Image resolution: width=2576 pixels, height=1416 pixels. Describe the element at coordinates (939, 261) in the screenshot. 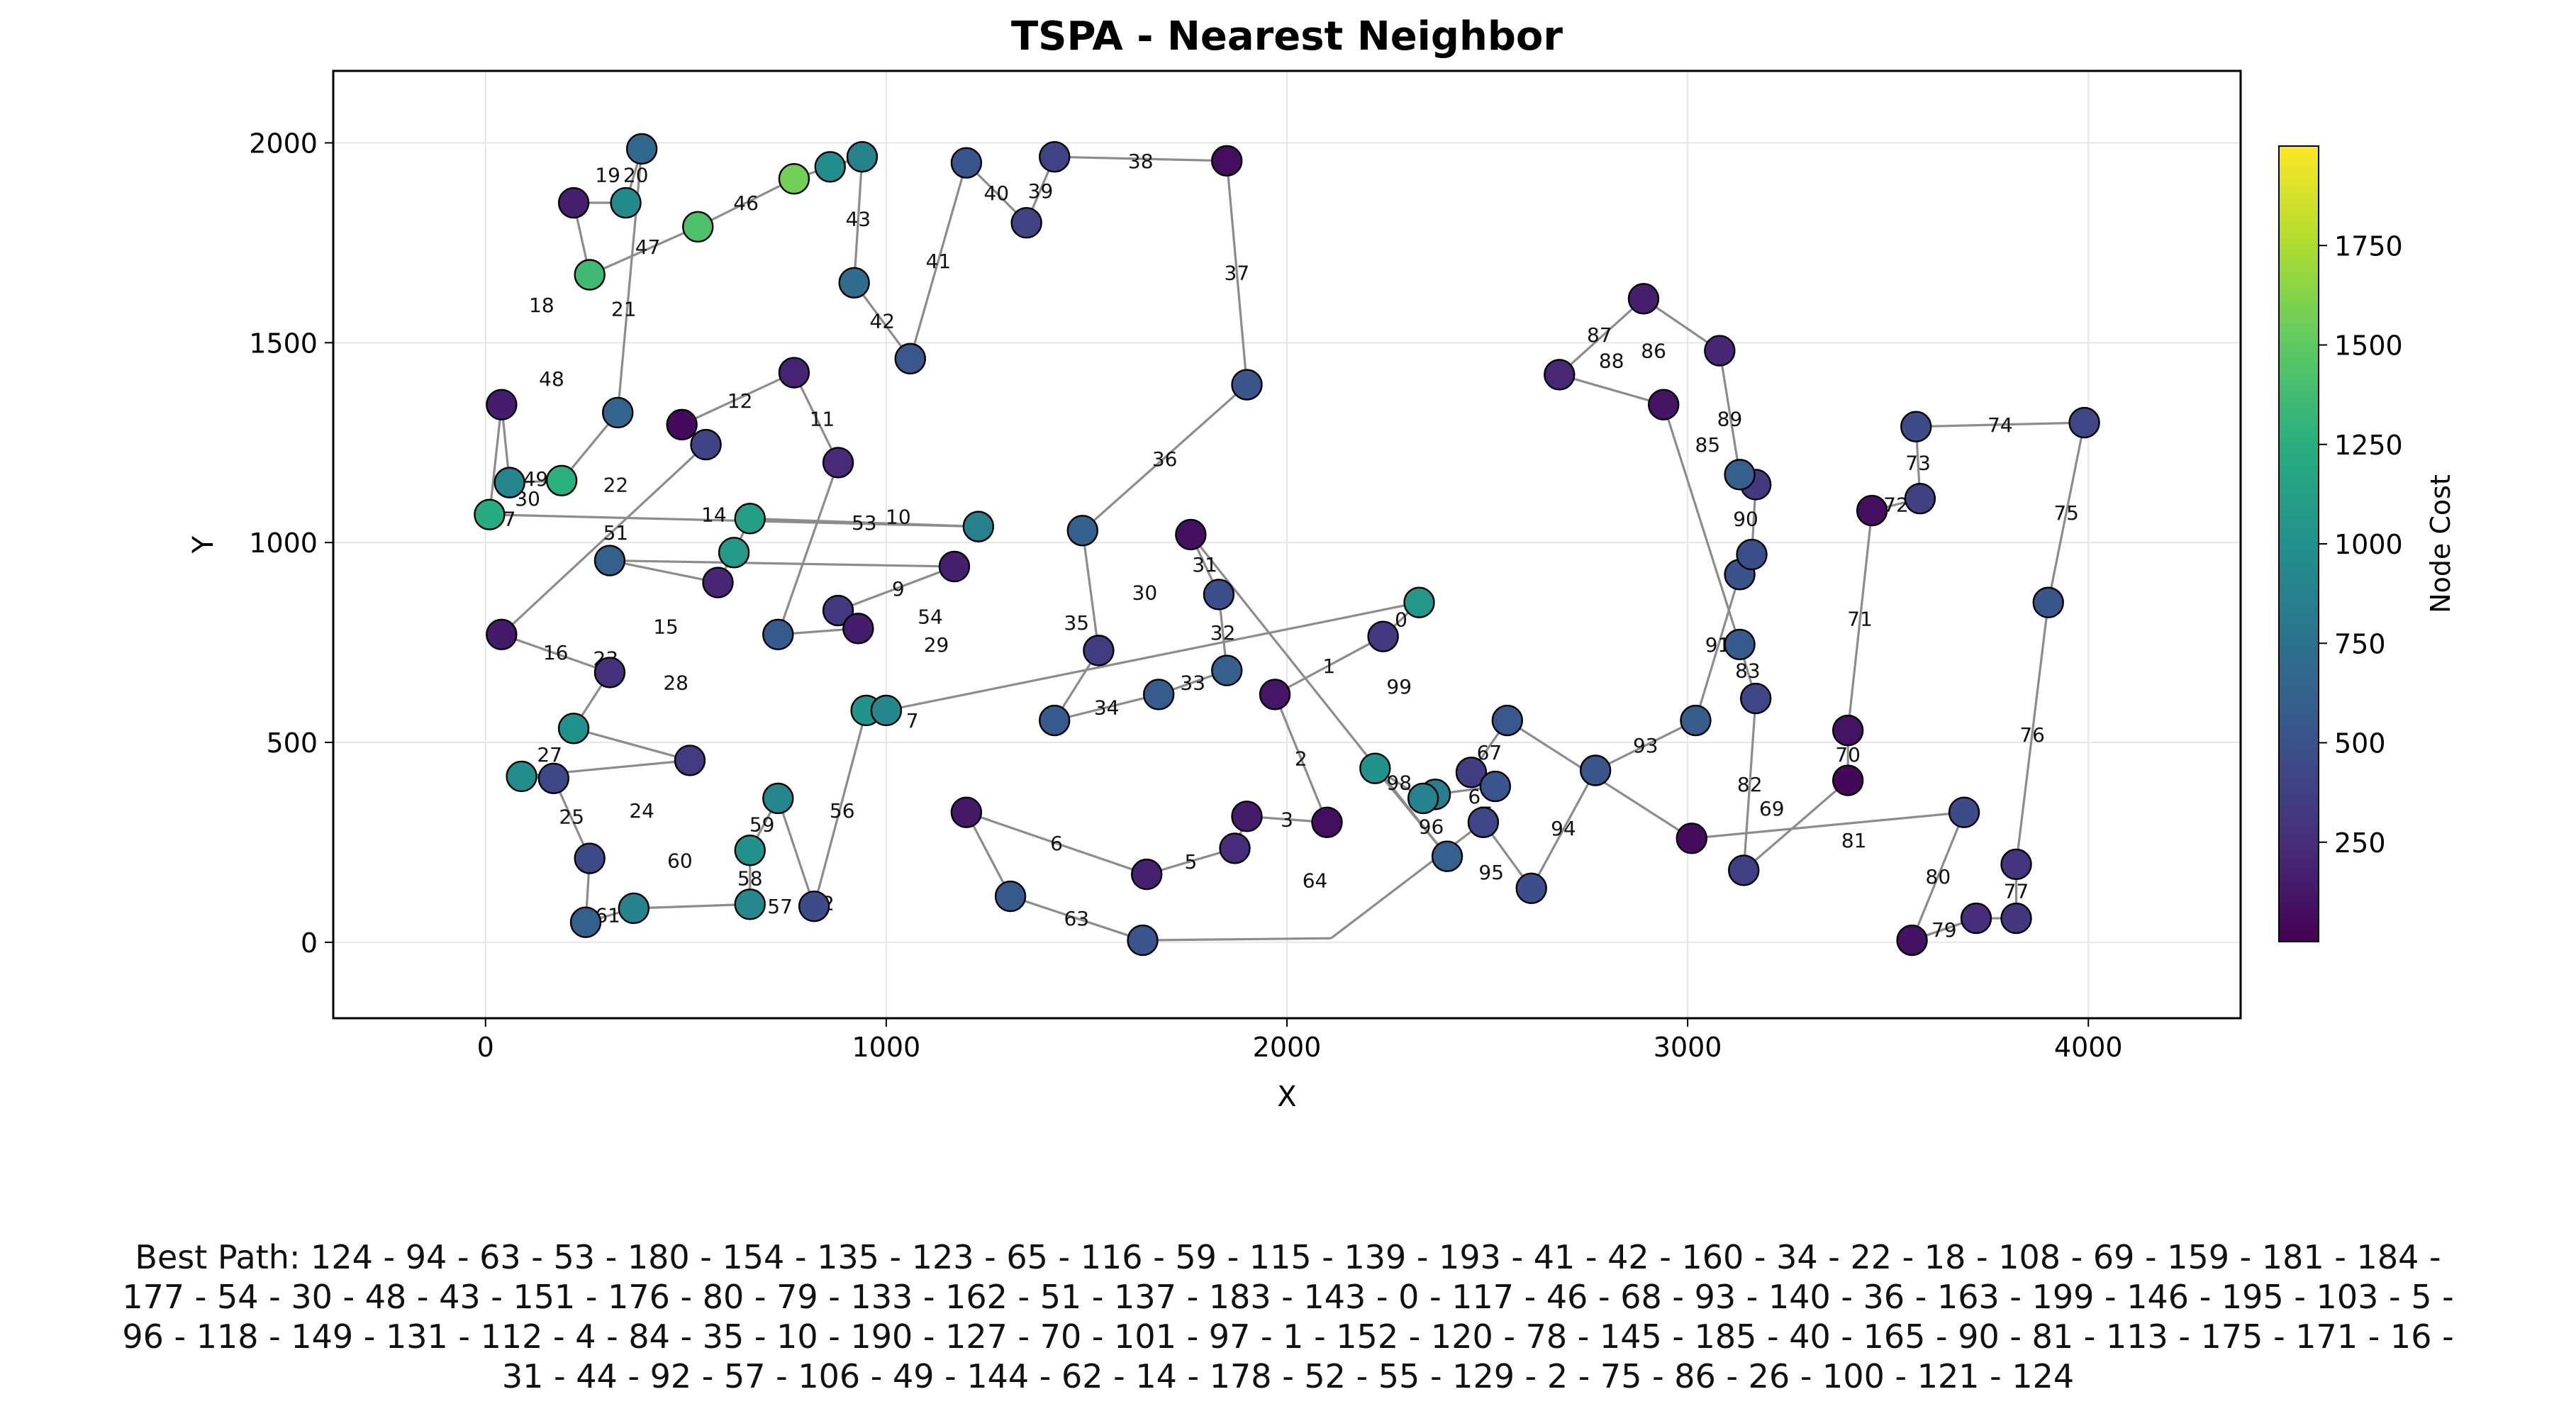

I see `edge-label: 41` at that location.